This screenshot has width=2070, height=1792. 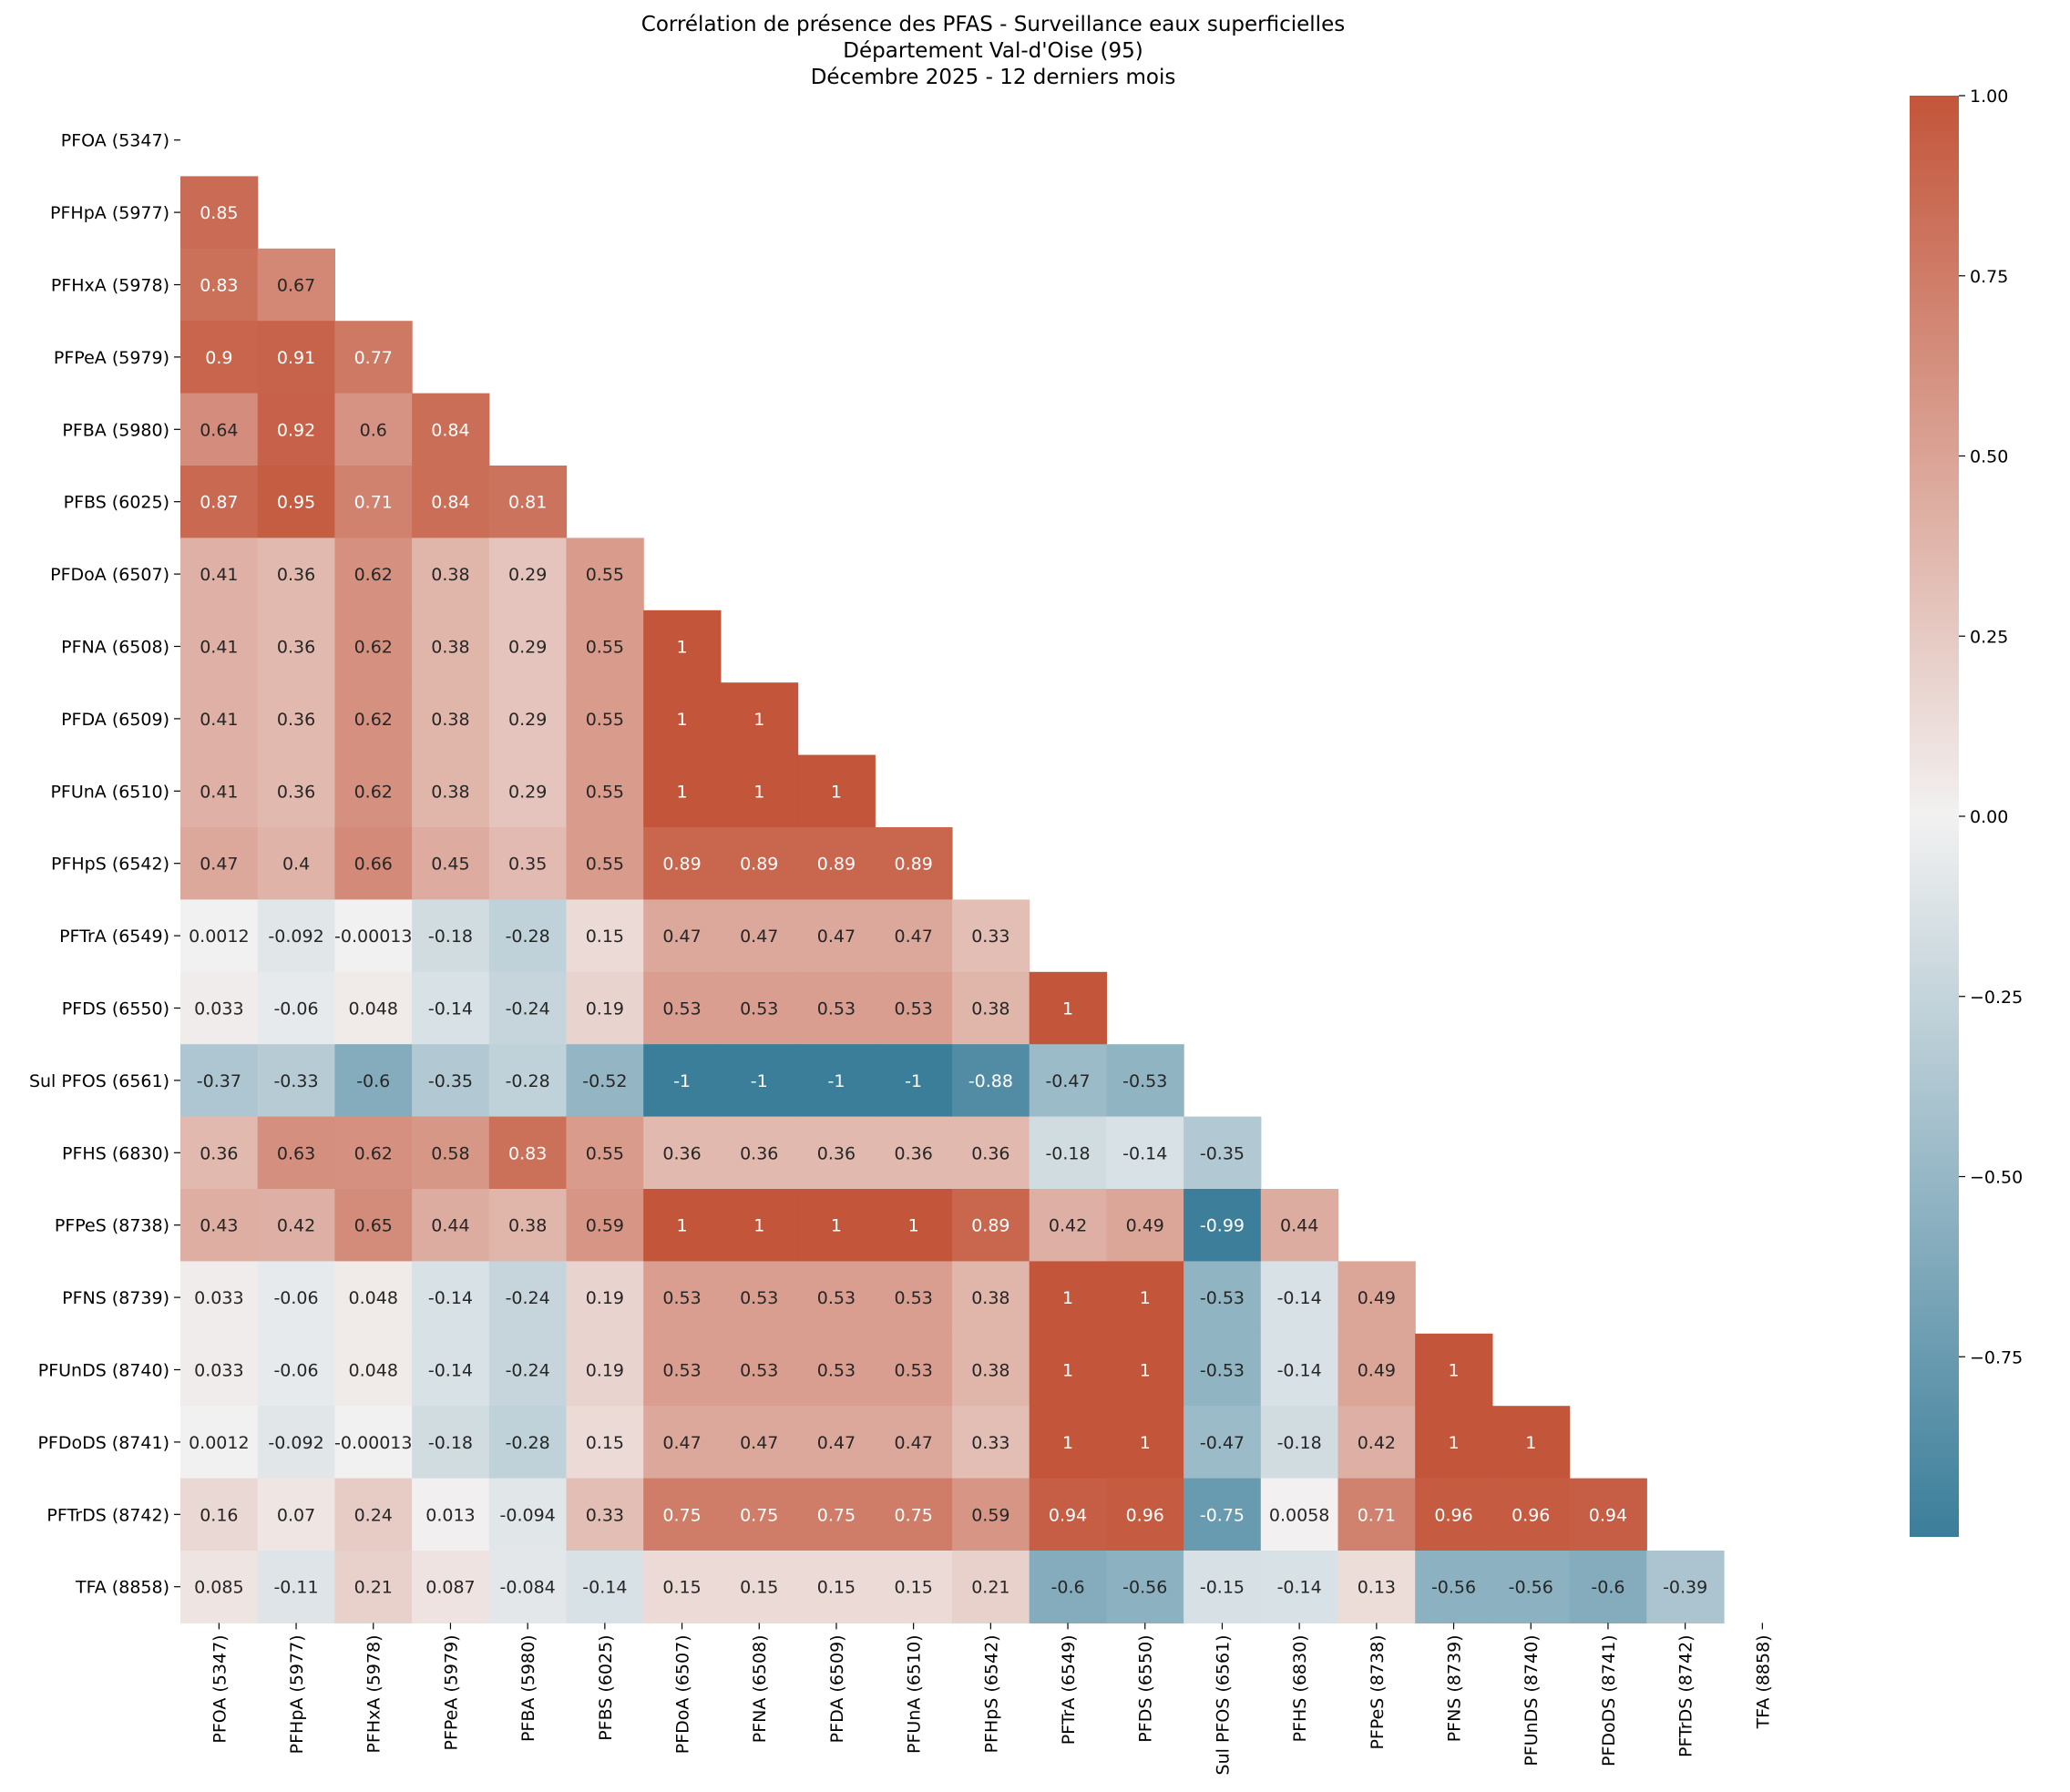 What do you see at coordinates (1991, 727) in the screenshot?
I see `colorbar-ticks: 1.00 0.75 0.50 0.25 0.00 −0.25 −0.50 −0.75` at bounding box center [1991, 727].